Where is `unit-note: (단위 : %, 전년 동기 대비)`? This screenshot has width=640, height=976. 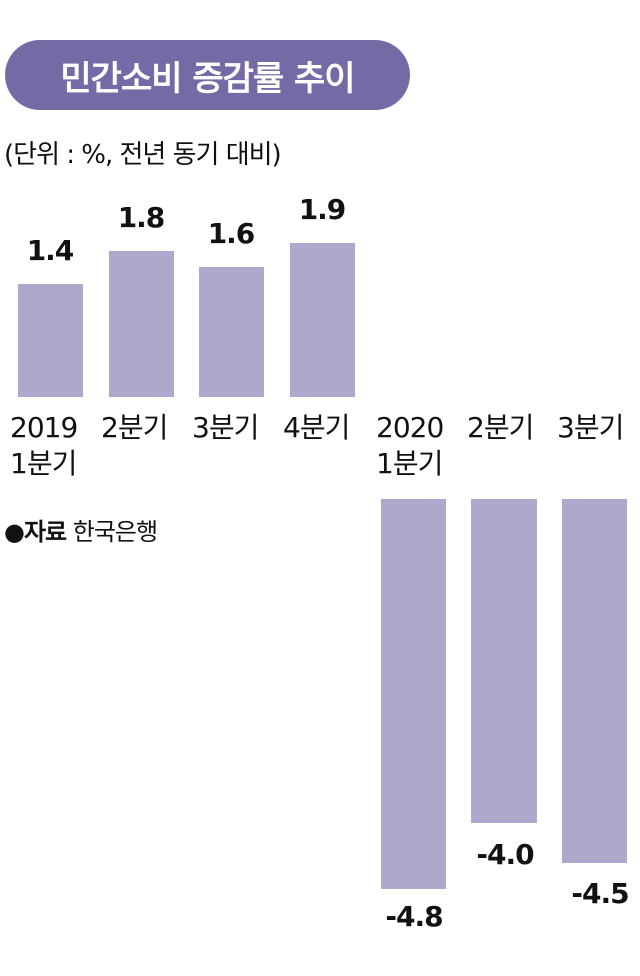
unit-note: (단위 : %, 전년 동기 대비) is located at coordinates (143, 155).